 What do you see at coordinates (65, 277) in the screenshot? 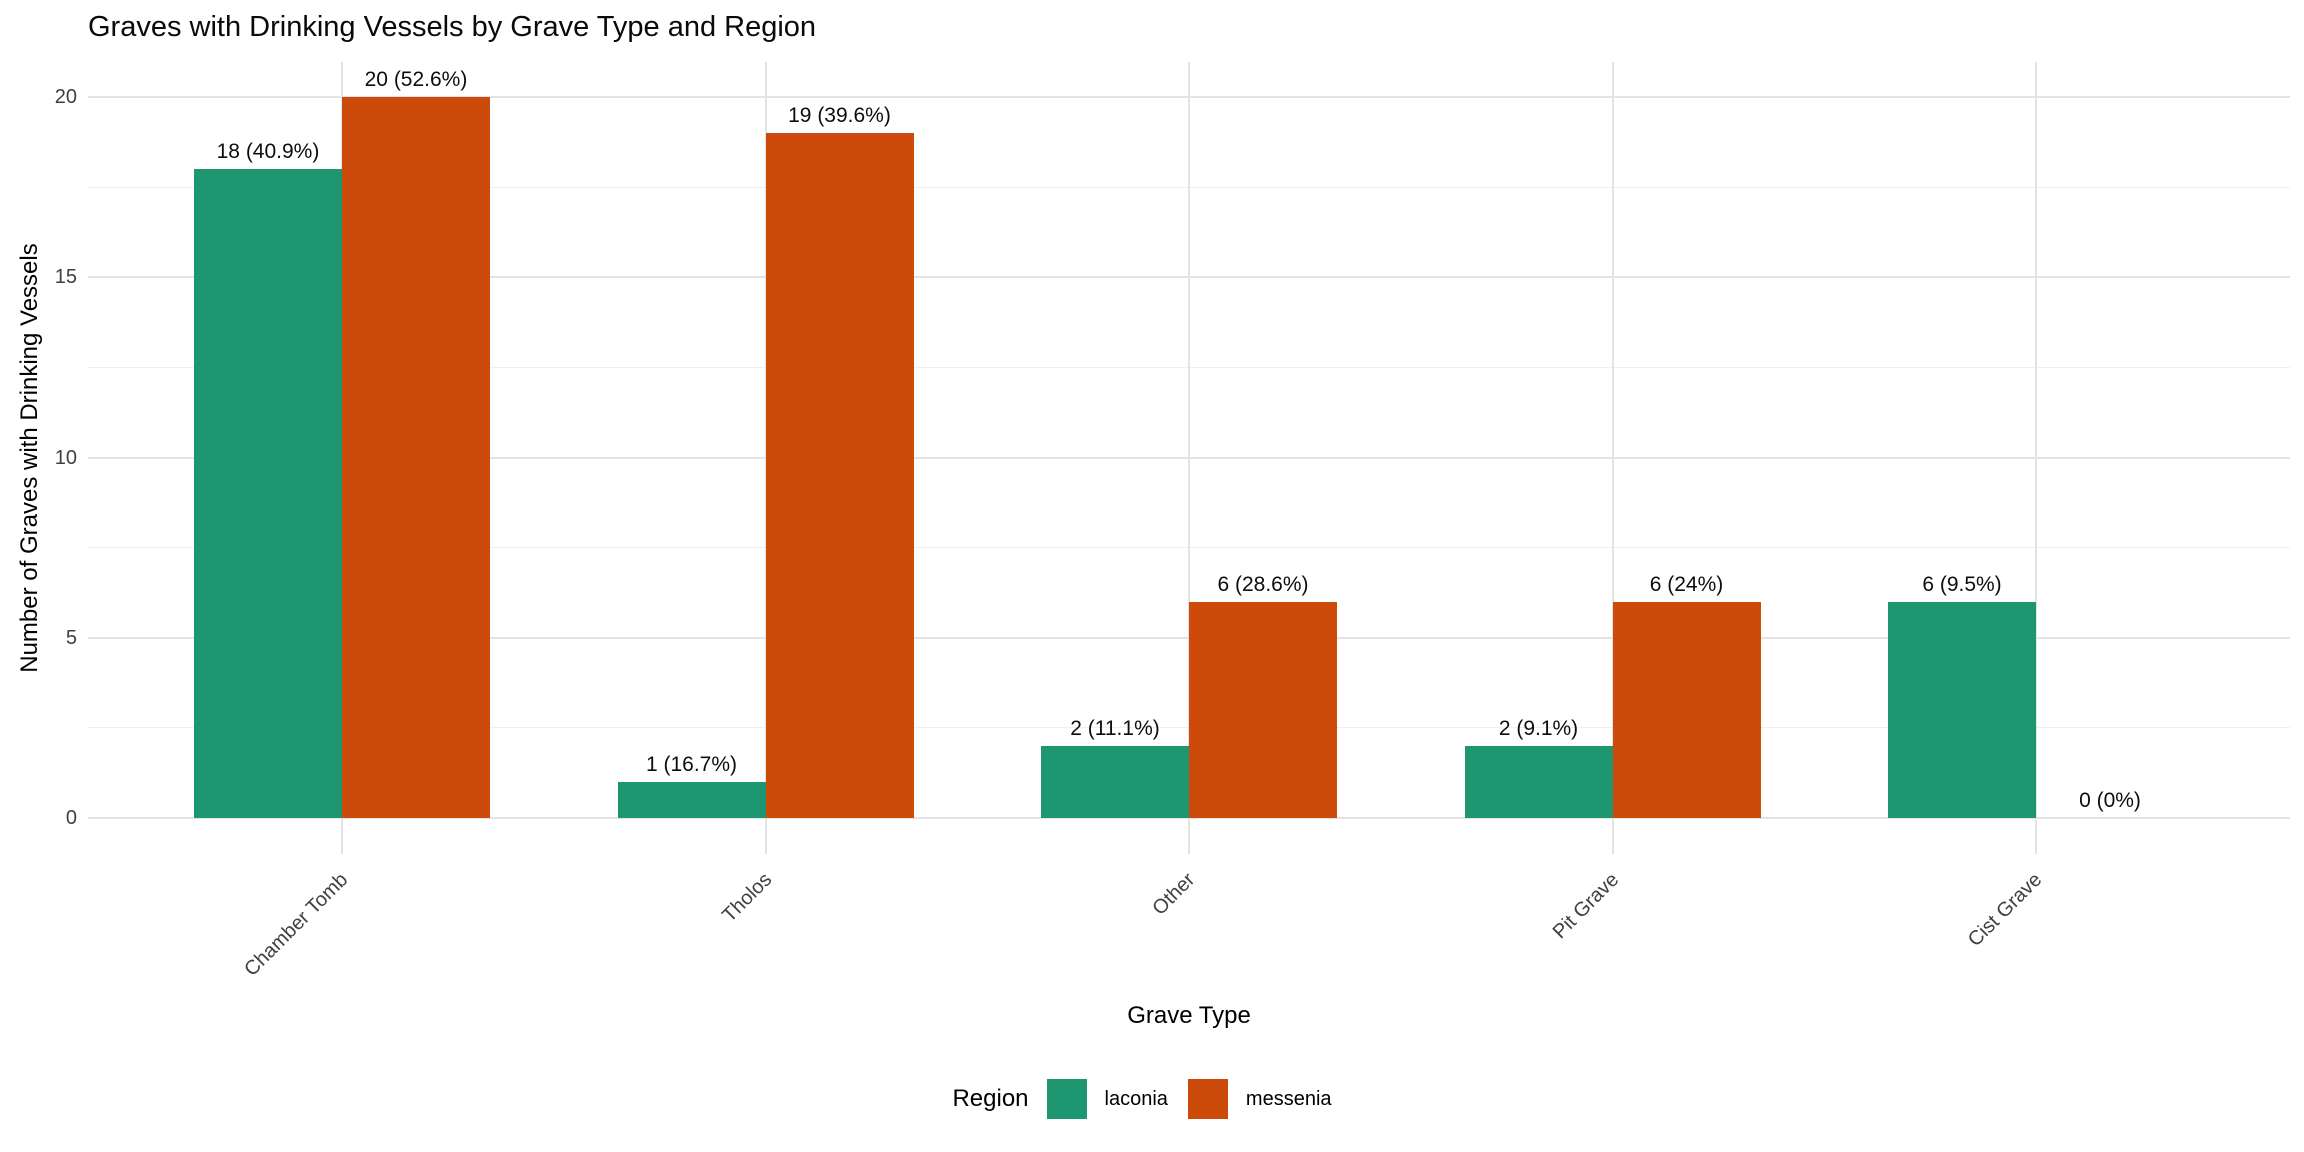
I see `y-tick-label: 15` at bounding box center [65, 277].